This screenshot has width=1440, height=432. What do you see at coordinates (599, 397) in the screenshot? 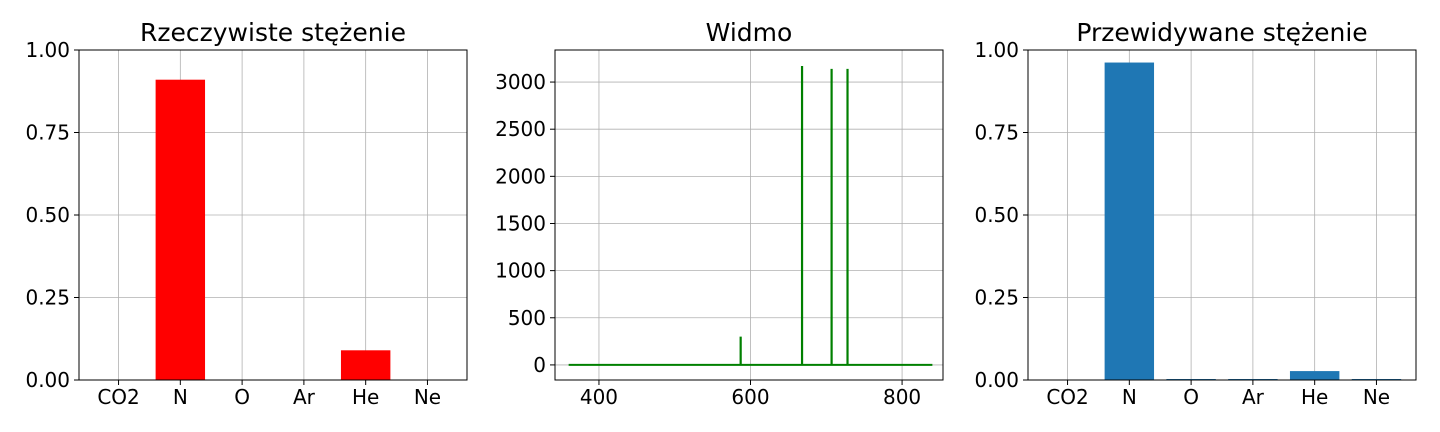
I see `x-tick-label: 400` at bounding box center [599, 397].